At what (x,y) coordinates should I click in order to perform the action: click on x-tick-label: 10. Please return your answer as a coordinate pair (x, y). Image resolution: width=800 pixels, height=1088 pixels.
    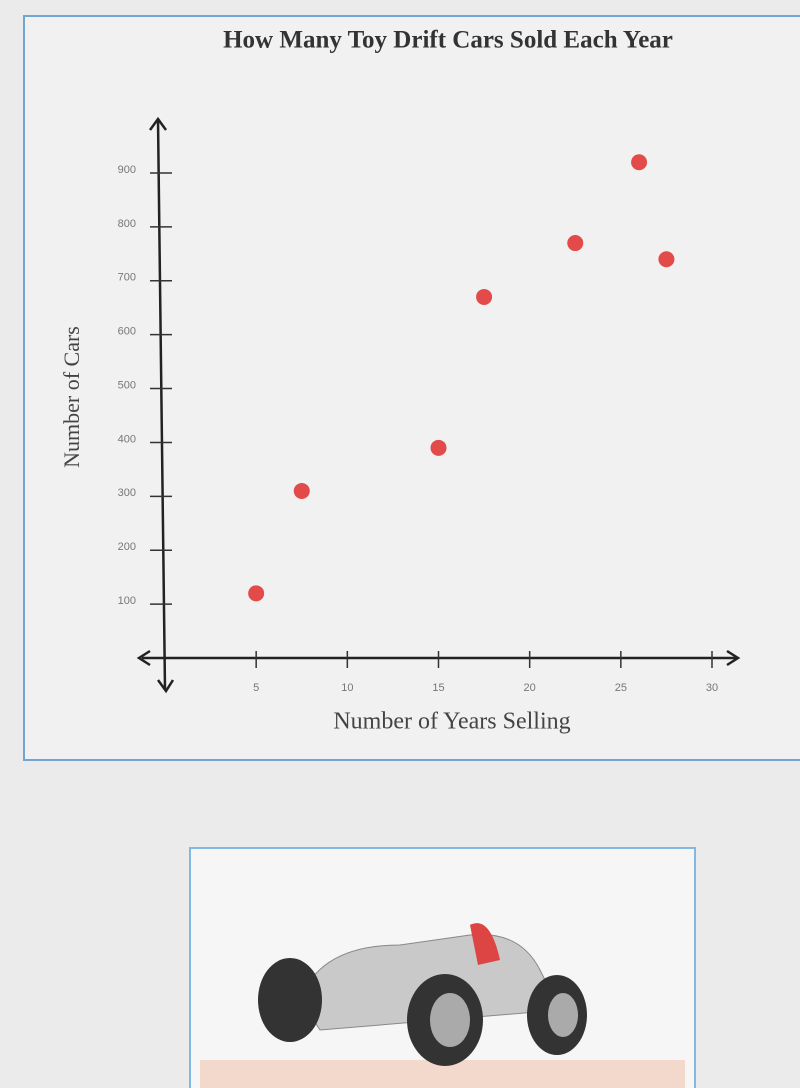
    Looking at the image, I should click on (347, 688).